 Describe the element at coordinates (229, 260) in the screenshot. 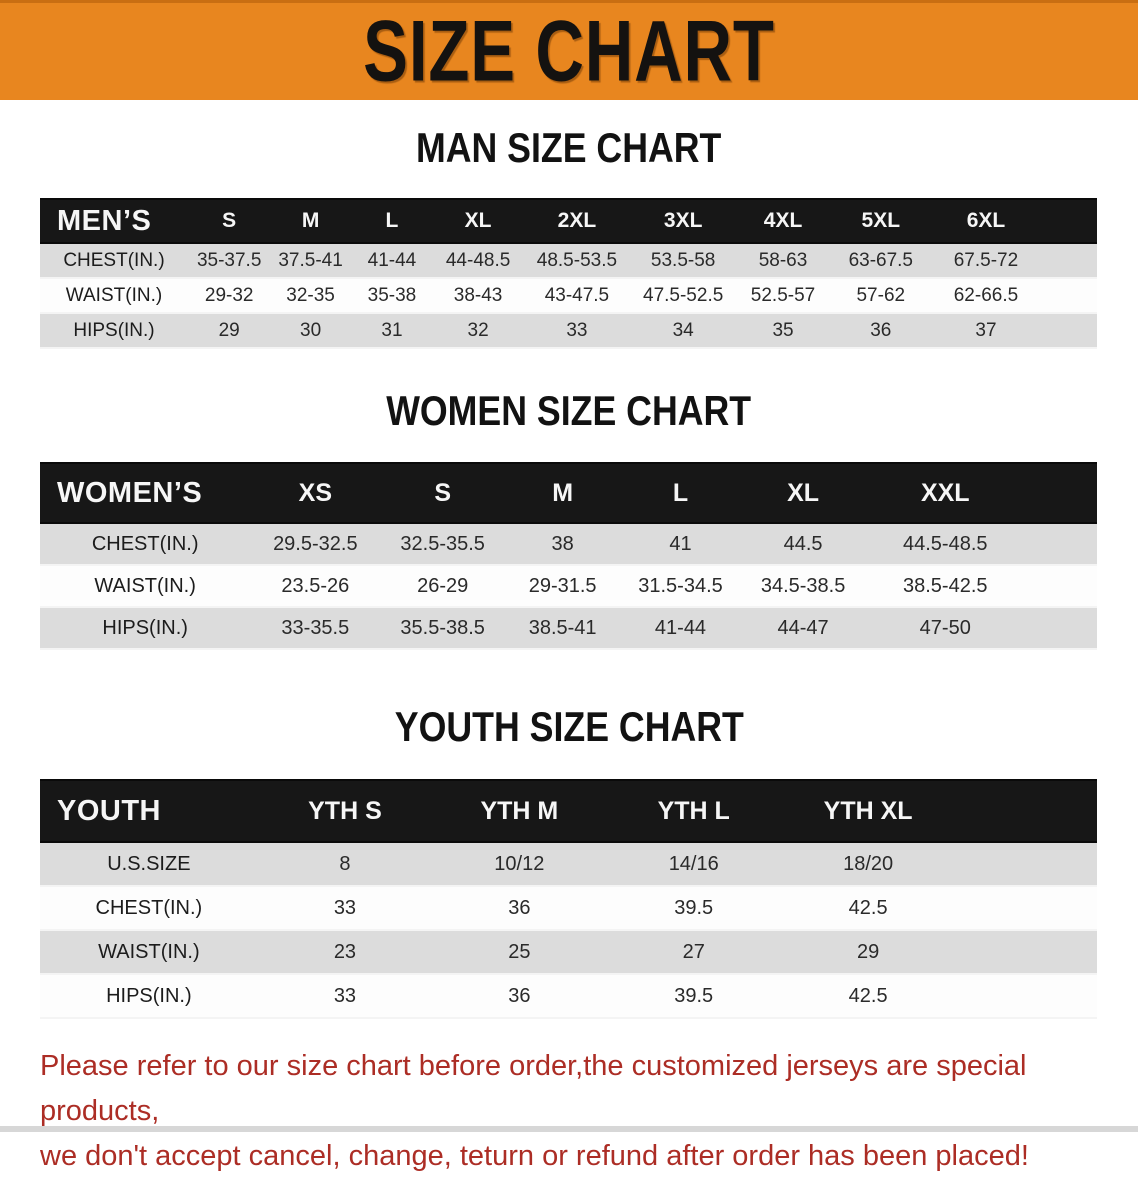

I see `size-value-cell: 35-37.5` at that location.